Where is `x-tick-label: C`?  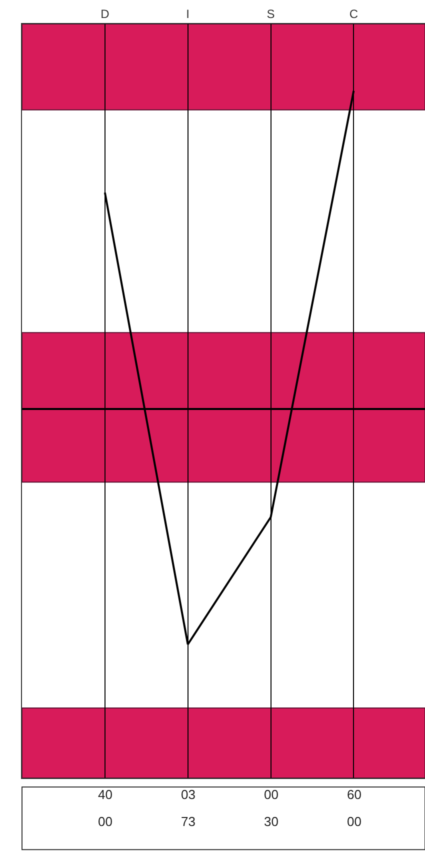 x-tick-label: C is located at coordinates (353, 14).